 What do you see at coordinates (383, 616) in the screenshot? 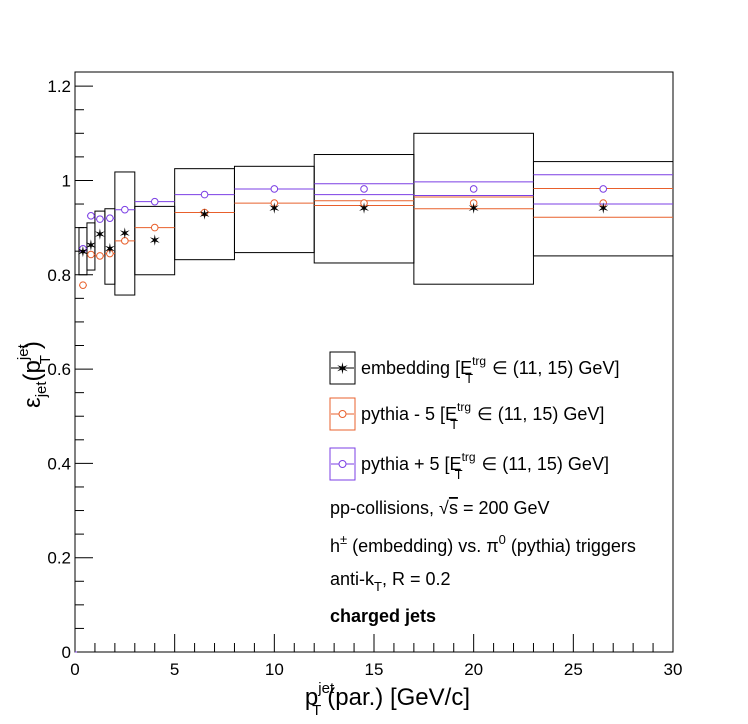
I see `annotation-jets: charged jets` at bounding box center [383, 616].